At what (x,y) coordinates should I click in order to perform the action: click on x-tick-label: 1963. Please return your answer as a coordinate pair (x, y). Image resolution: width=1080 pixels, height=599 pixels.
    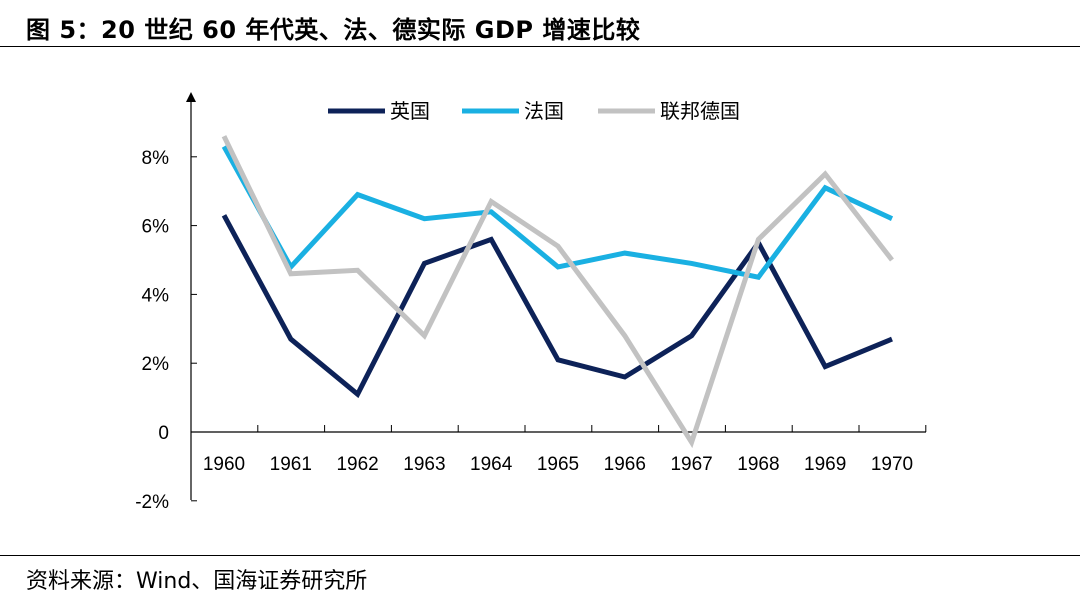
    Looking at the image, I should click on (424, 464).